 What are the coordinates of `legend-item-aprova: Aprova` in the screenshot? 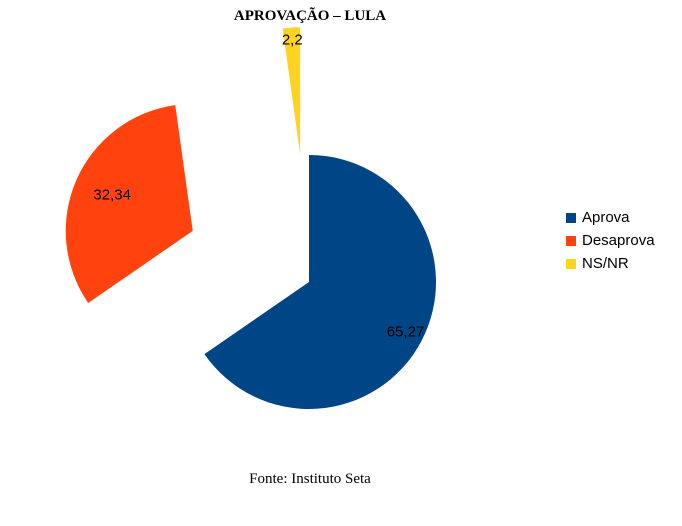 It's located at (610, 217).